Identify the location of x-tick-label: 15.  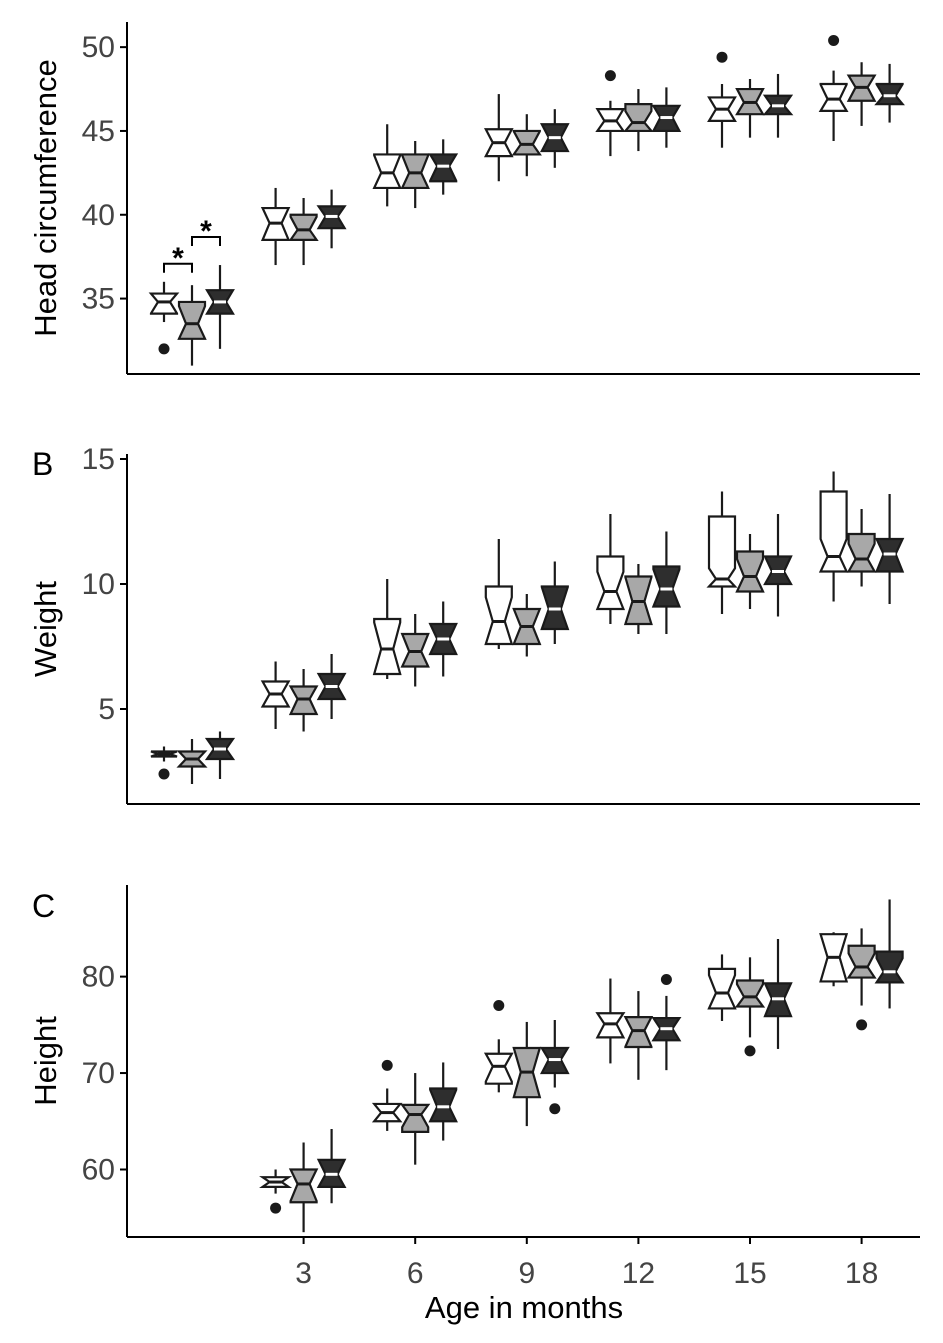
(749, 1273).